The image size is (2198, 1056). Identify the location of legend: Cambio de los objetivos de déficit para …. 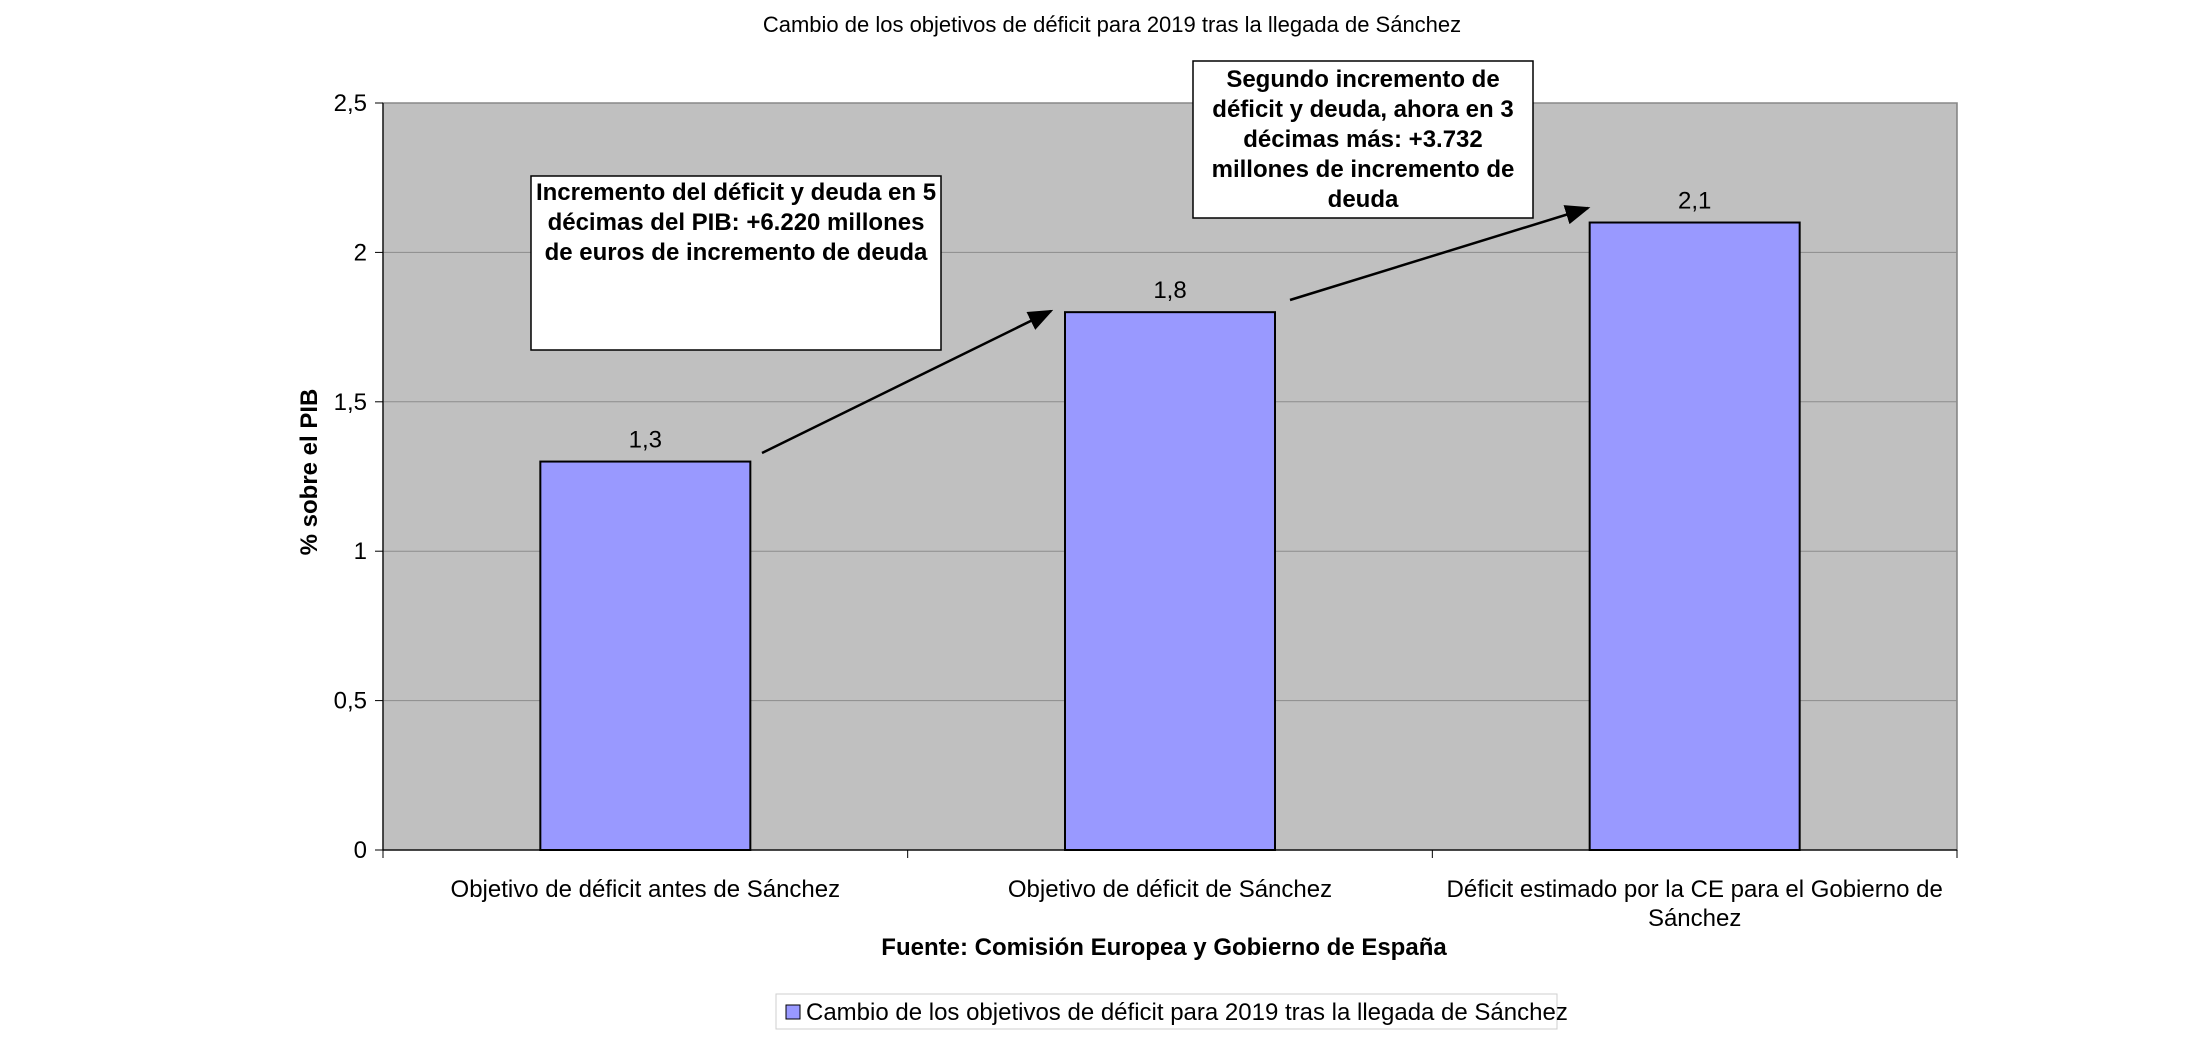
(1171, 1011).